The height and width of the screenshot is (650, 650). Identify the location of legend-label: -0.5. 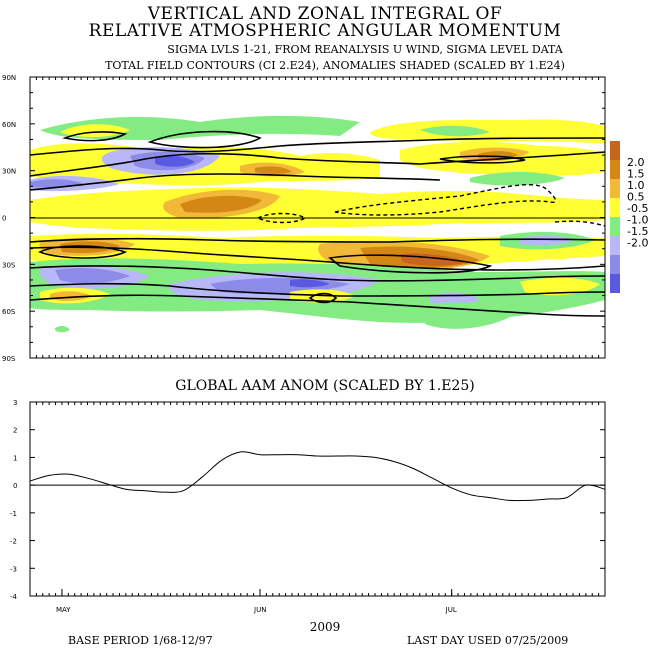
(637, 208).